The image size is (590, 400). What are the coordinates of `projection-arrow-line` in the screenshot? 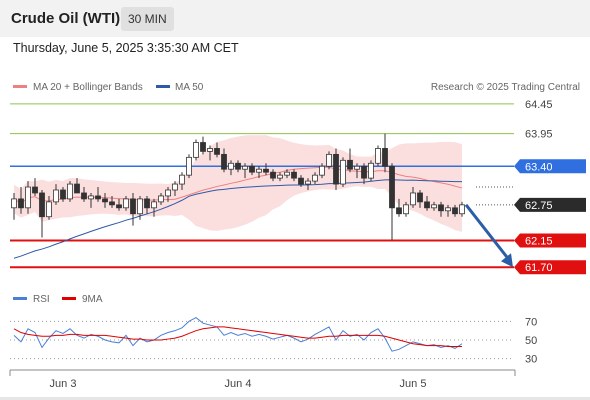 It's located at (486, 231).